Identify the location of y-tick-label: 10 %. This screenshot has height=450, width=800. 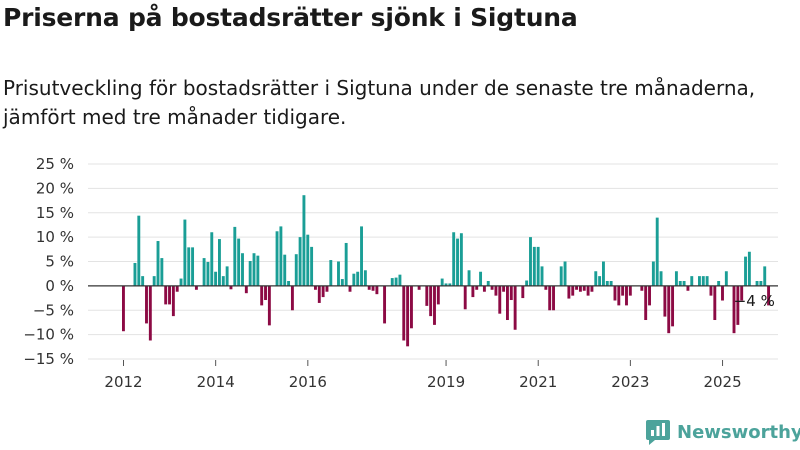
(55, 237).